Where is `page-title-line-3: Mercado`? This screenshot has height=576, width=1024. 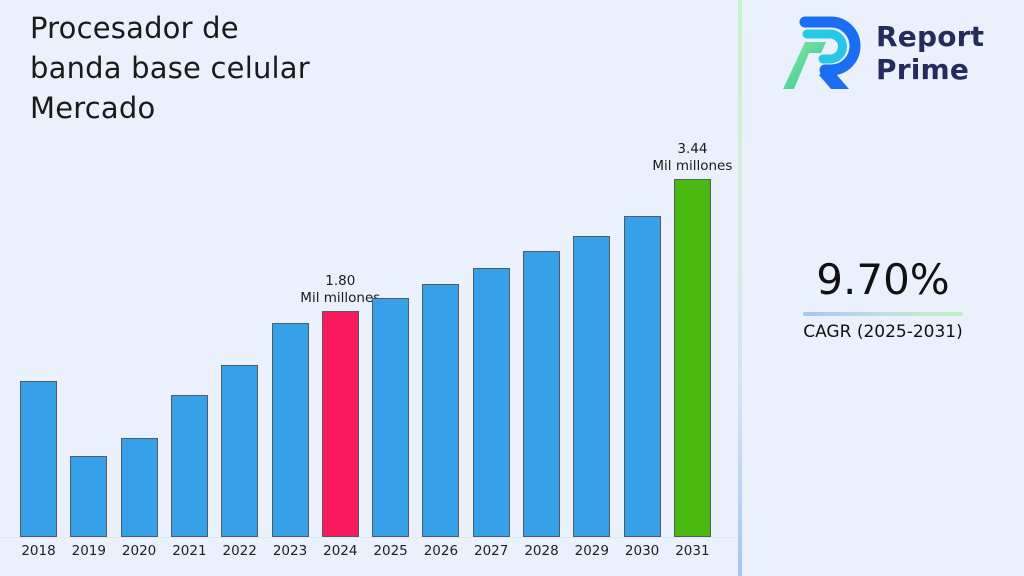
page-title-line-3: Mercado is located at coordinates (93, 108).